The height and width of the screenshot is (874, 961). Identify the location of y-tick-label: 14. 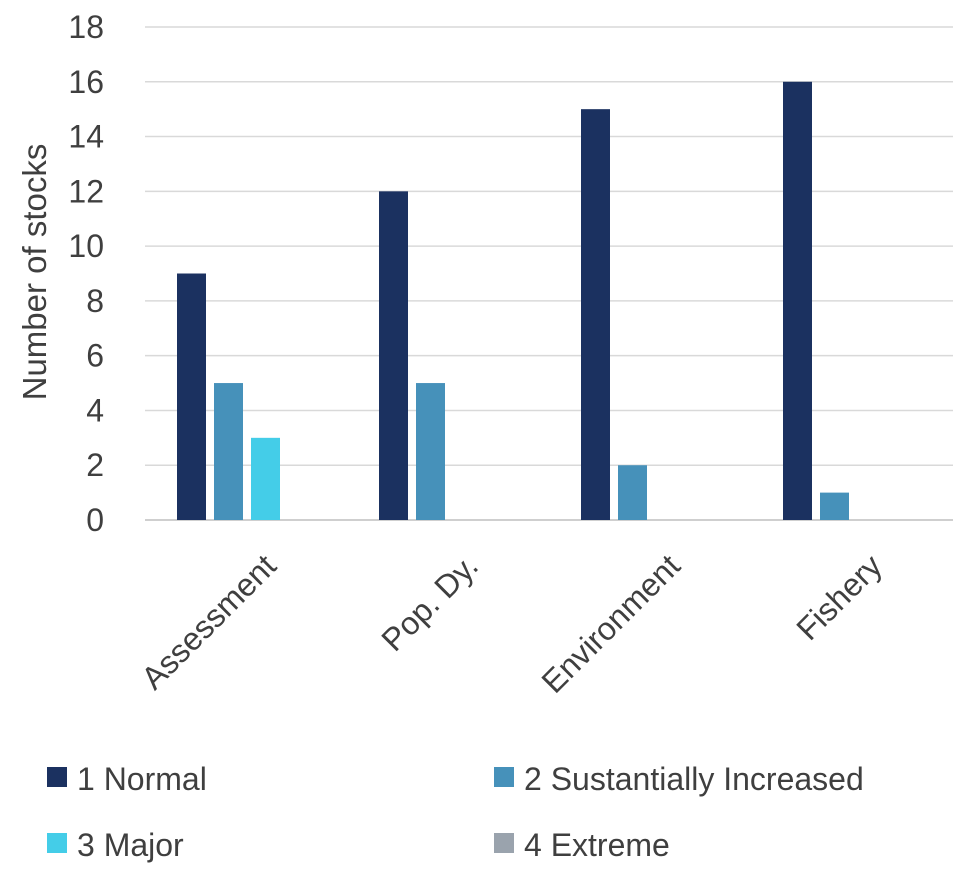
(86, 137).